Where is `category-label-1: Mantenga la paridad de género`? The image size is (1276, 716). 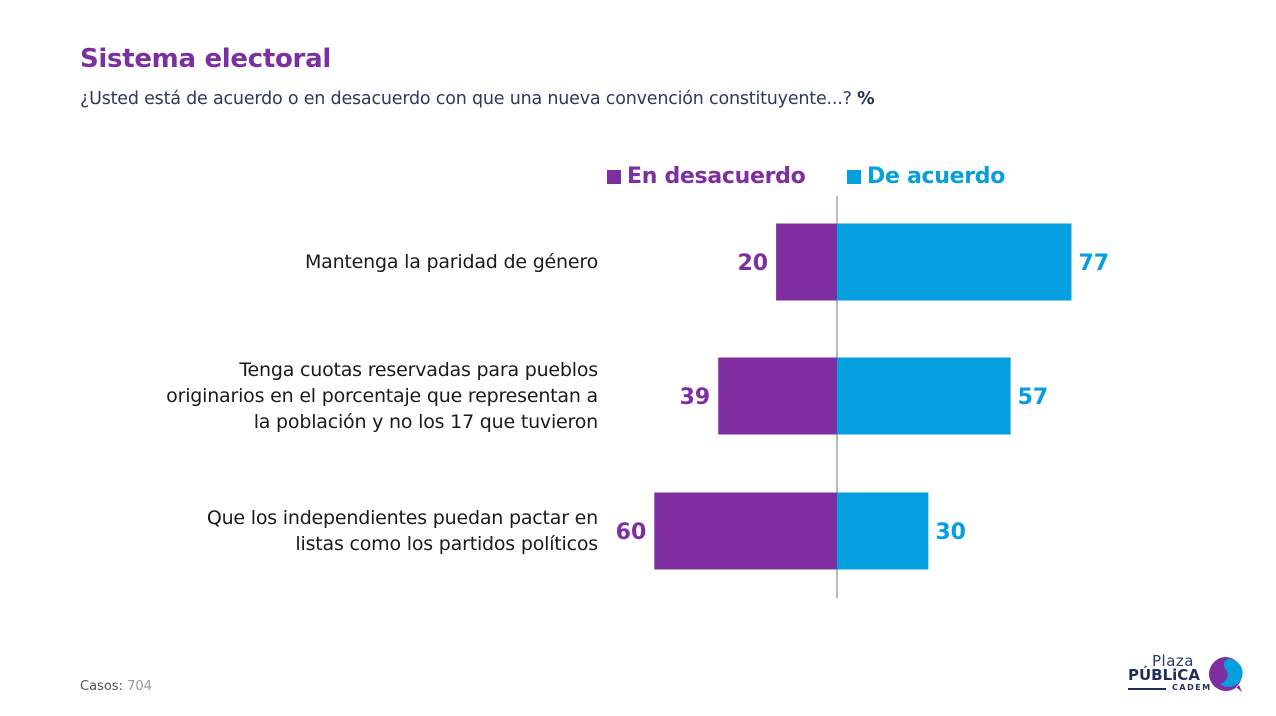 category-label-1: Mantenga la paridad de género is located at coordinates (451, 262).